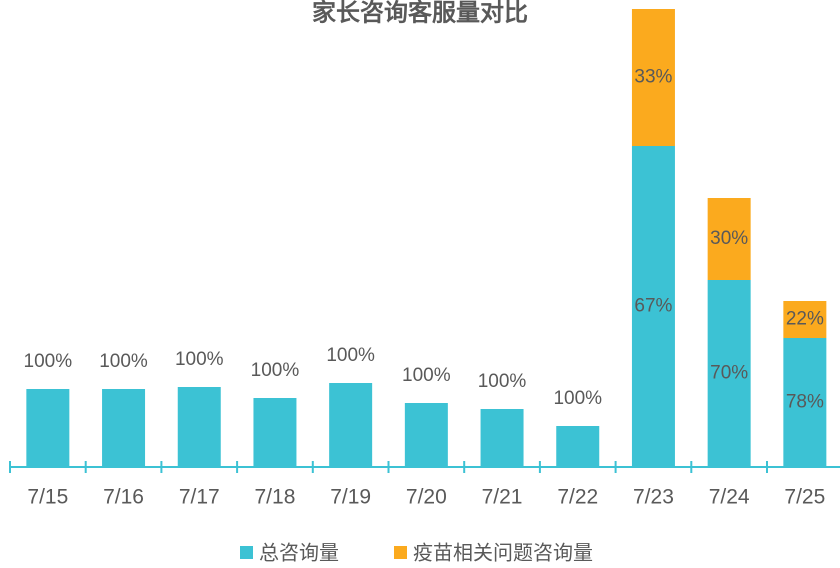  Describe the element at coordinates (199, 497) in the screenshot. I see `x-tick-label: 7/17` at that location.